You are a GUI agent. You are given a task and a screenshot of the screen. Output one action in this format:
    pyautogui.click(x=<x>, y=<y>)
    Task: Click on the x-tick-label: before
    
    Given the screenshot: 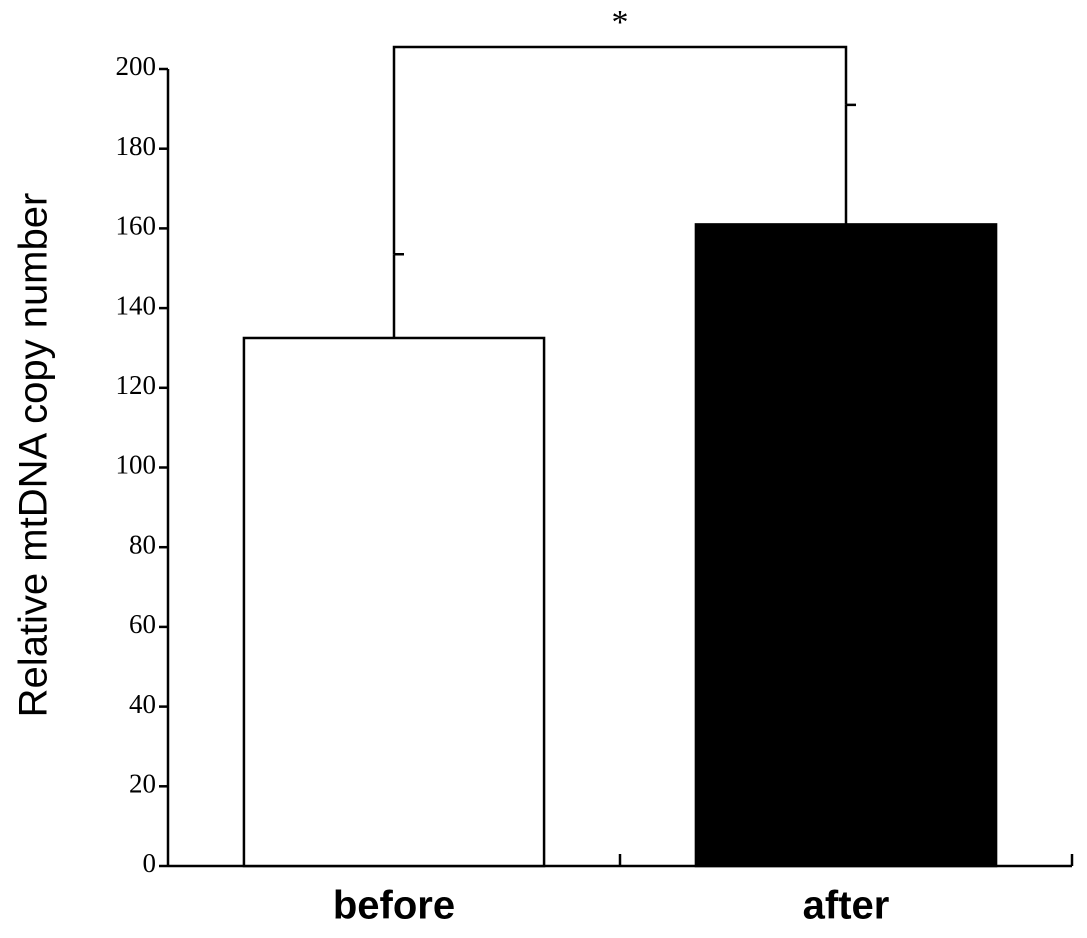 What is the action you would take?
    pyautogui.click(x=394, y=906)
    